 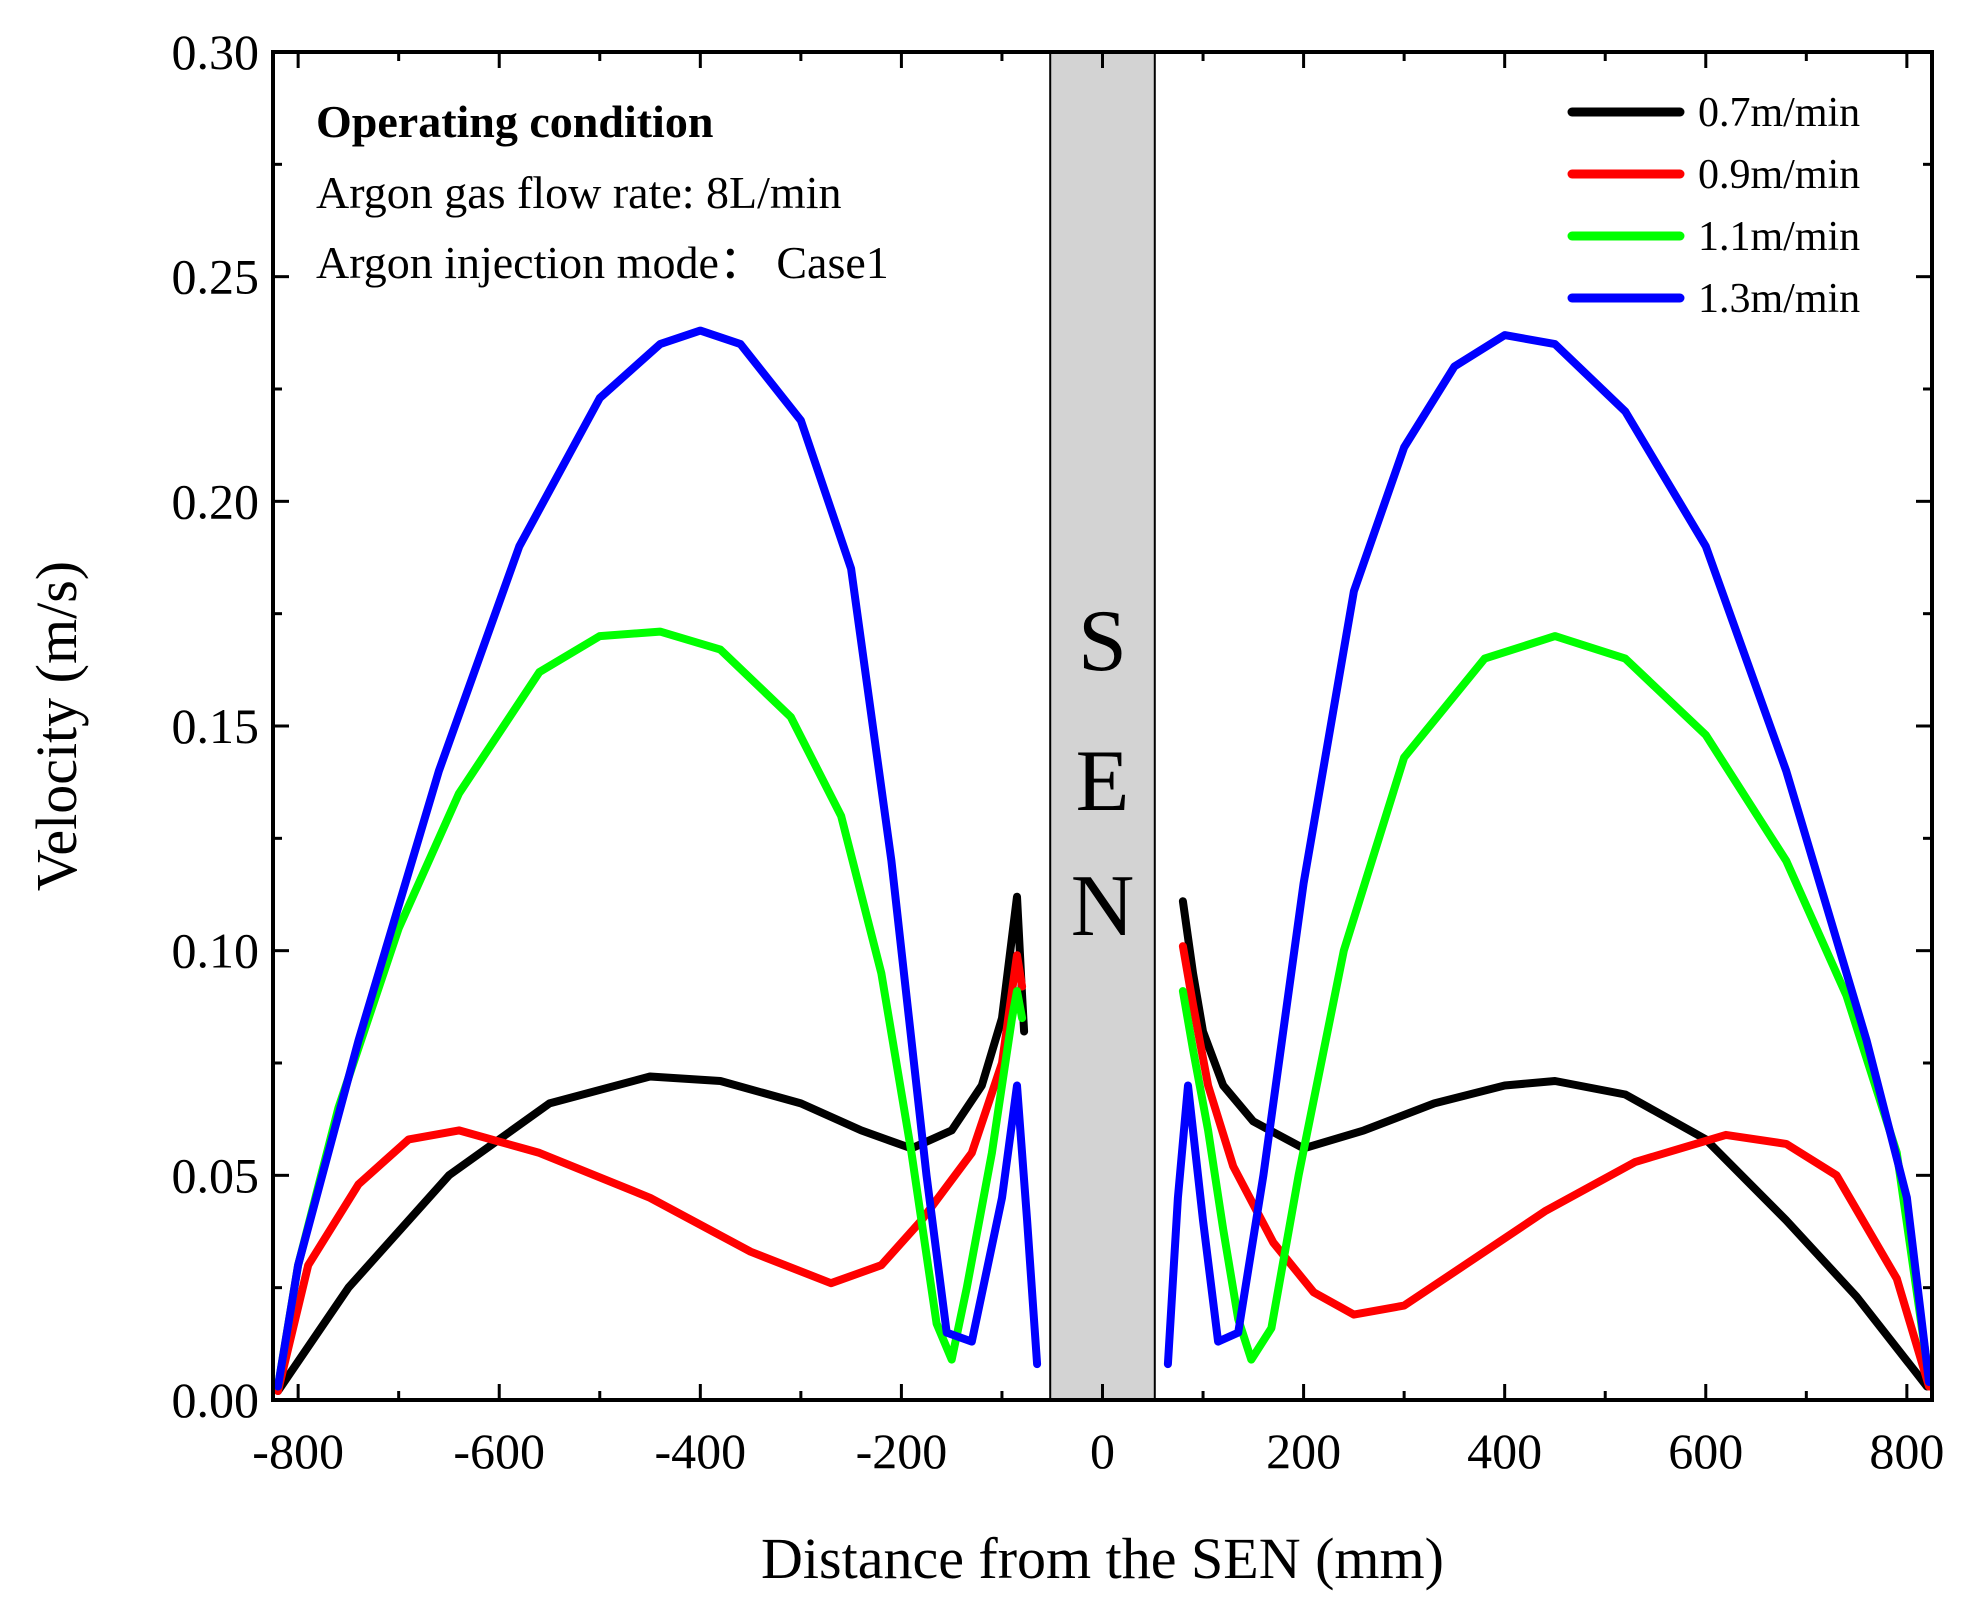 What do you see at coordinates (1705, 1451) in the screenshot?
I see `x-tick-label: 600` at bounding box center [1705, 1451].